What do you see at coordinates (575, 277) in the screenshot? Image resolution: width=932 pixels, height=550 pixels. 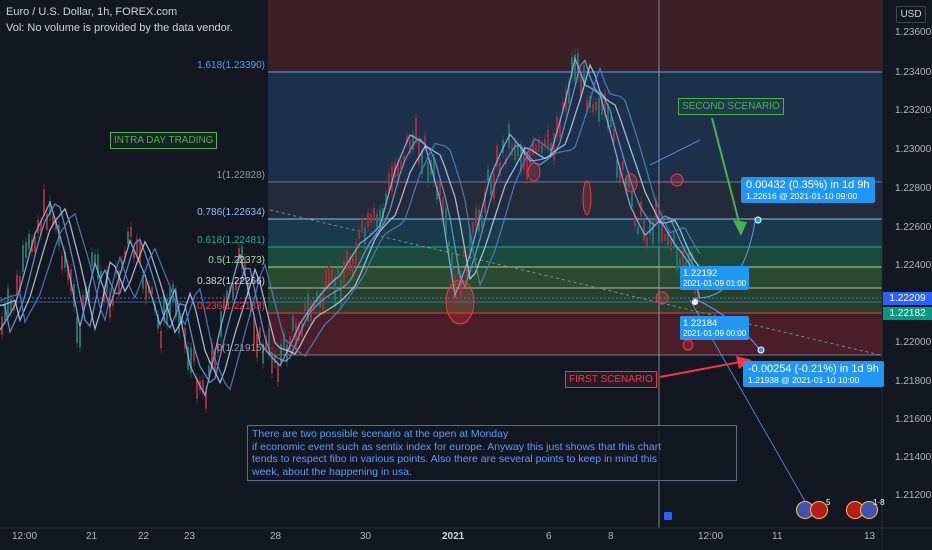 I see `fib-band-lightgreen` at bounding box center [575, 277].